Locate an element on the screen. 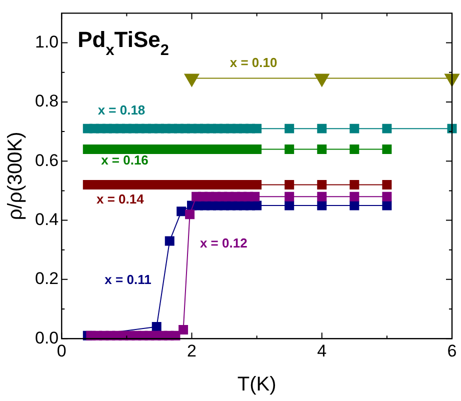 This screenshot has width=461, height=401. y-tick-label: 0.6 is located at coordinates (46, 160).